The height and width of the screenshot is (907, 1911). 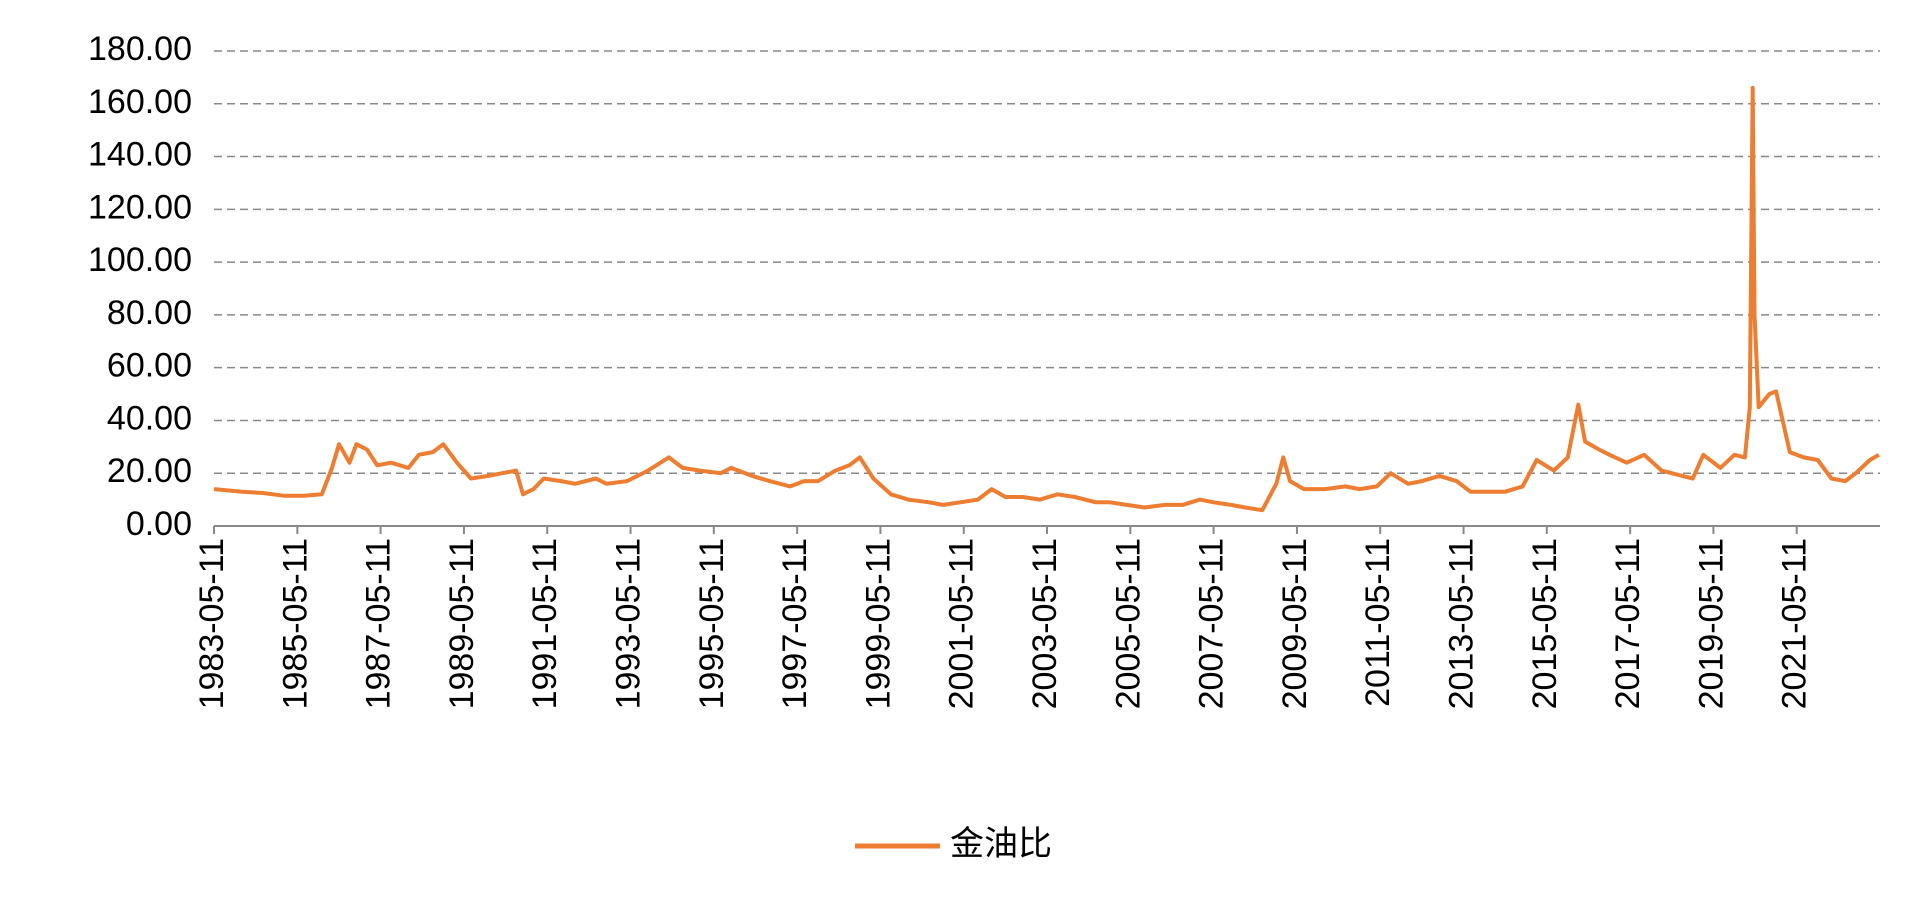 I want to click on y-tick-label: 140.00, so click(x=140, y=155).